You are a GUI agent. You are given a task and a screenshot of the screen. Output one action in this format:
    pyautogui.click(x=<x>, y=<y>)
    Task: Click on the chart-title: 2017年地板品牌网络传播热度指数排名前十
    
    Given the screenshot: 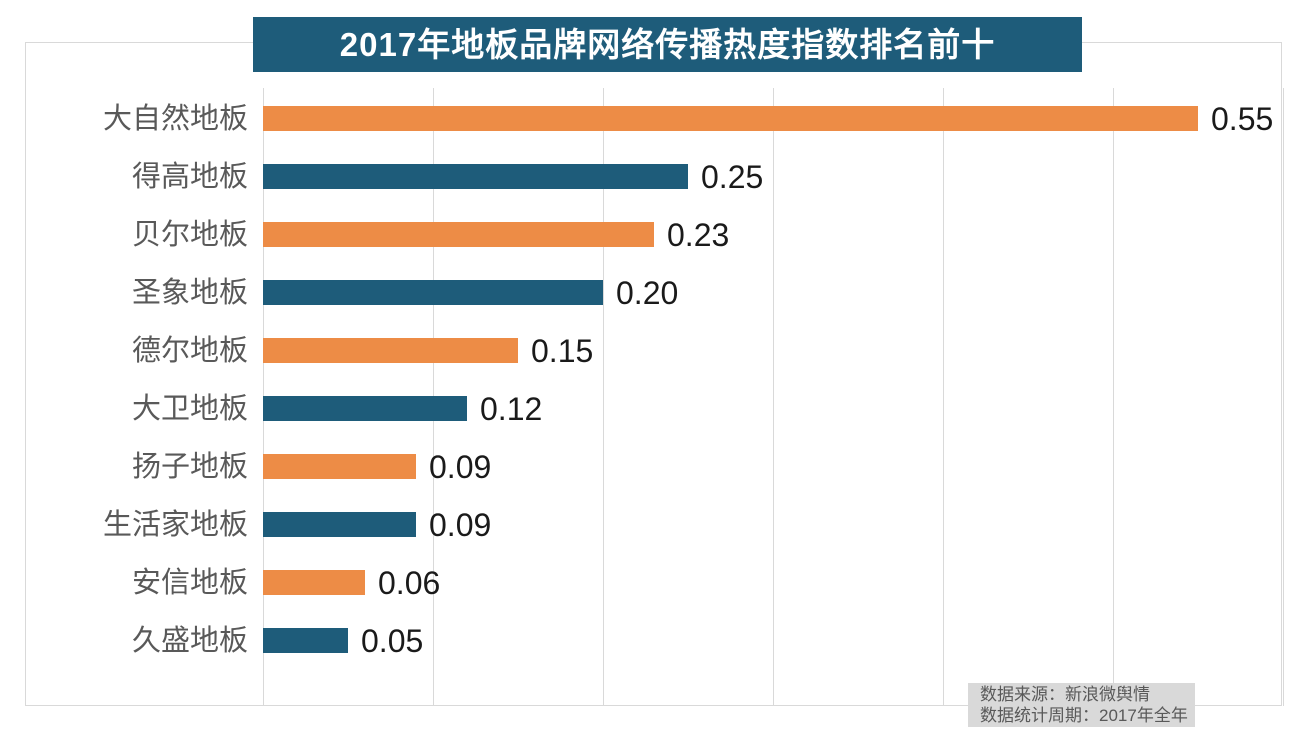 What is the action you would take?
    pyautogui.click(x=667, y=44)
    